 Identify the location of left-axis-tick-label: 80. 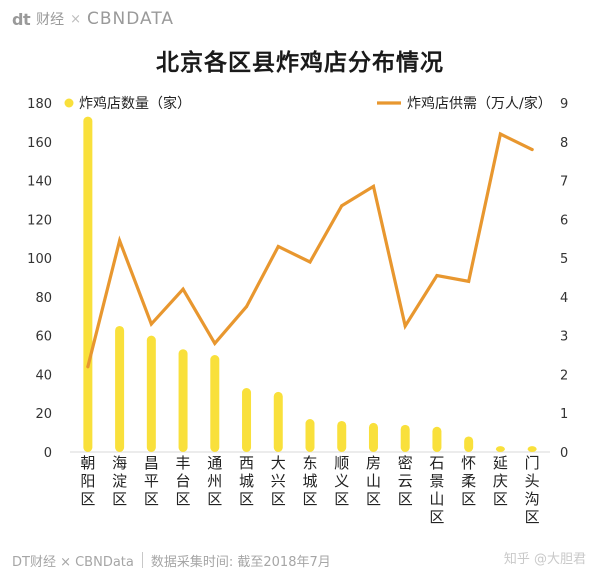
(43, 298).